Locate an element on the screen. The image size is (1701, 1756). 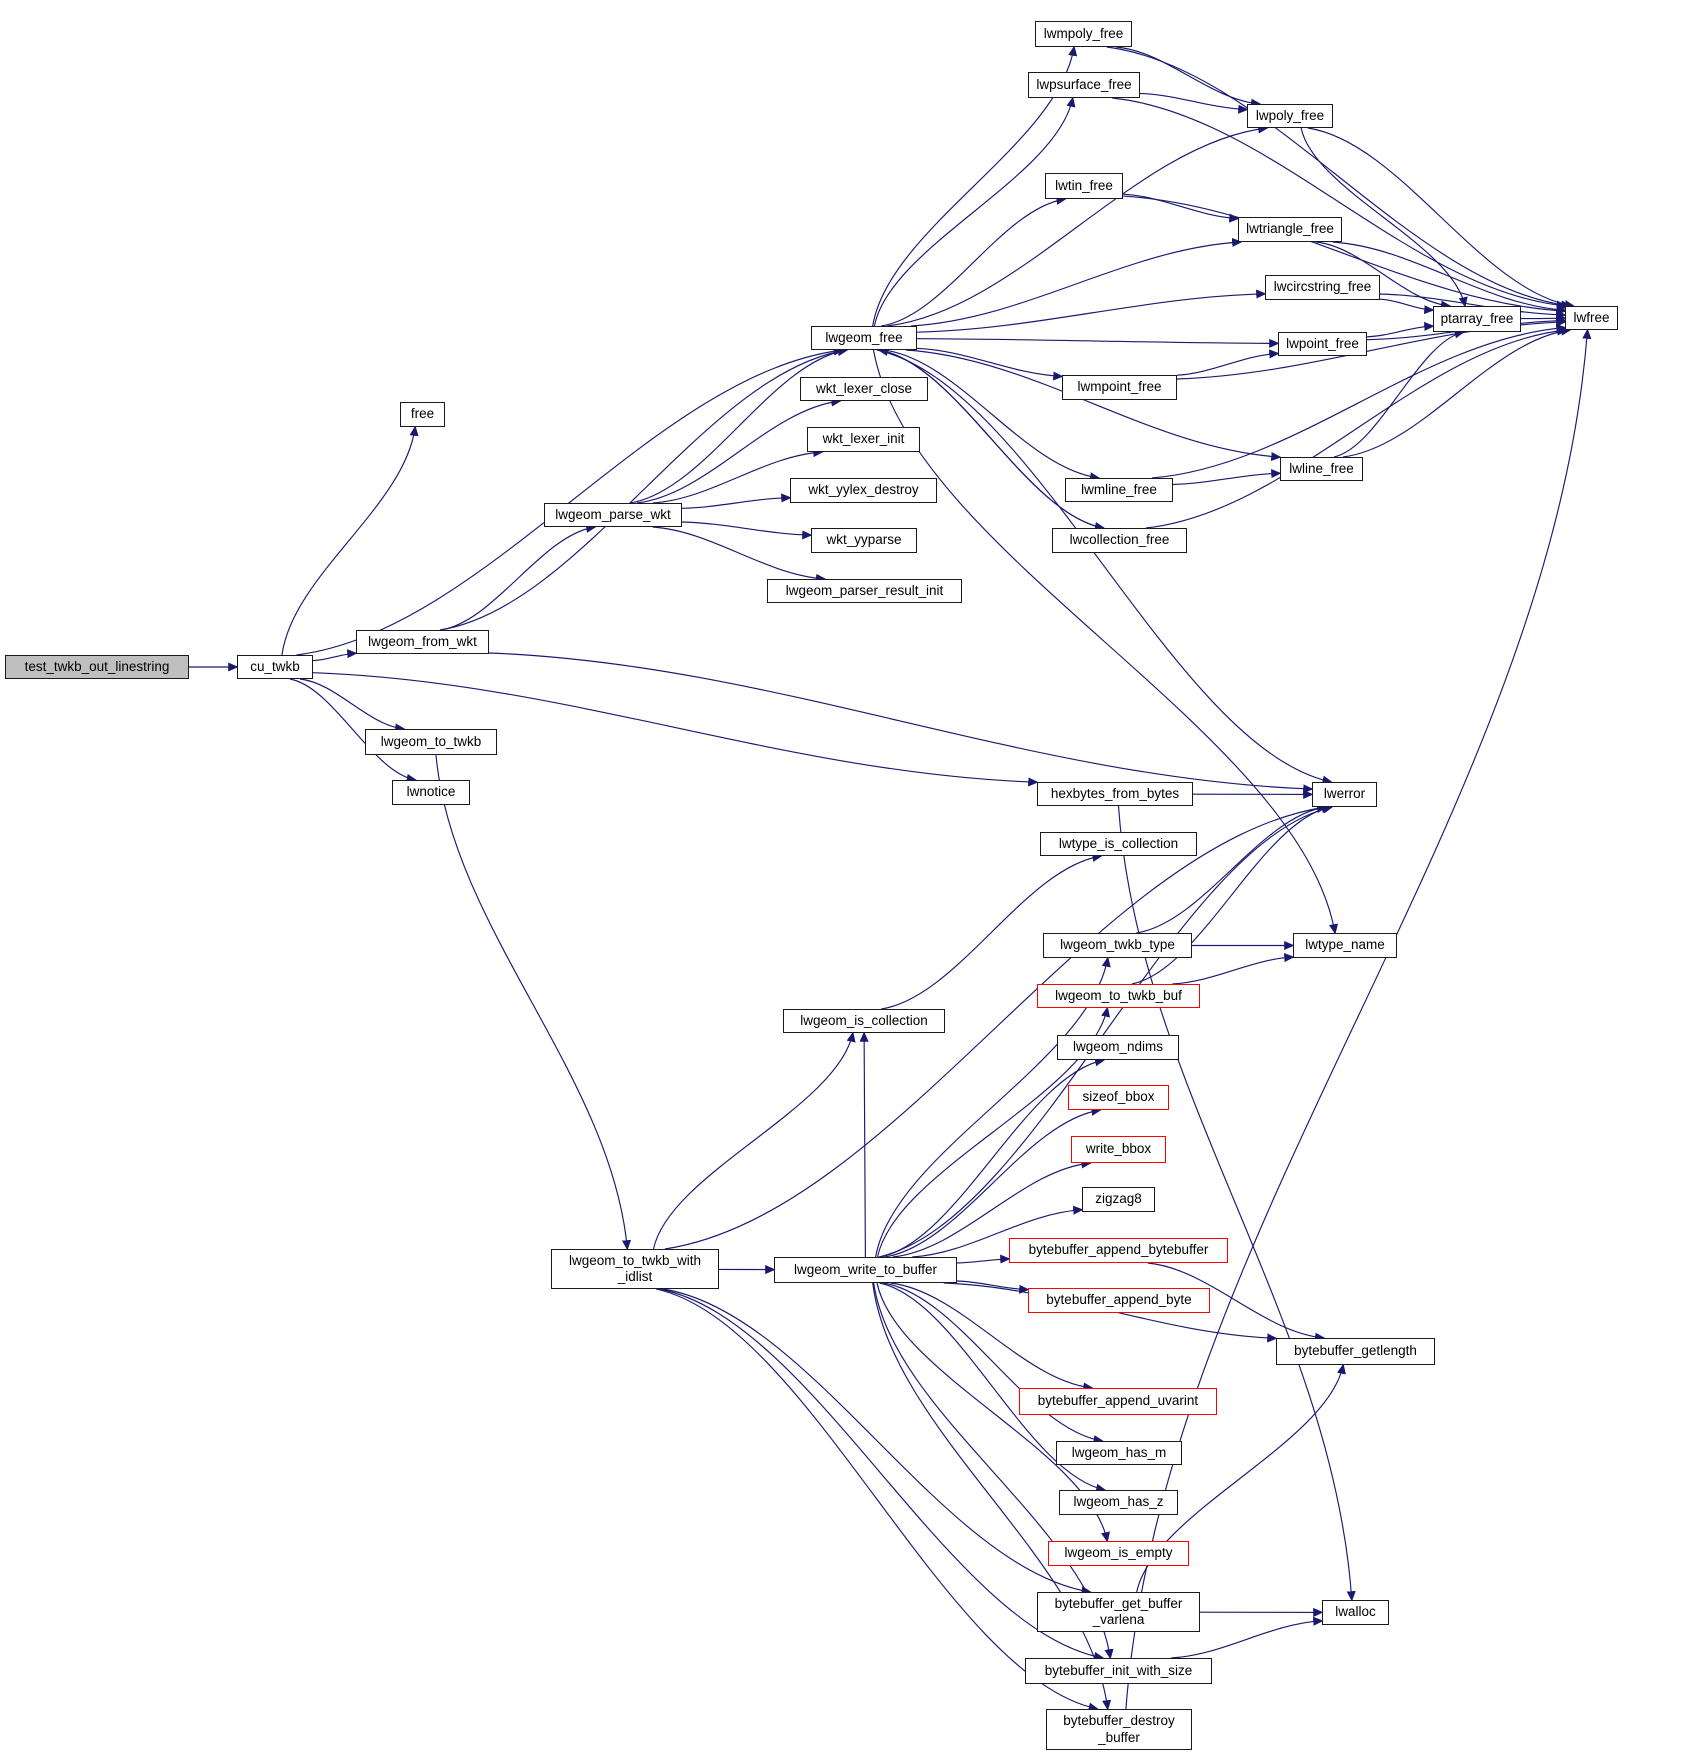
node-lwgeom-free: lwgeom_free is located at coordinates (864, 338).